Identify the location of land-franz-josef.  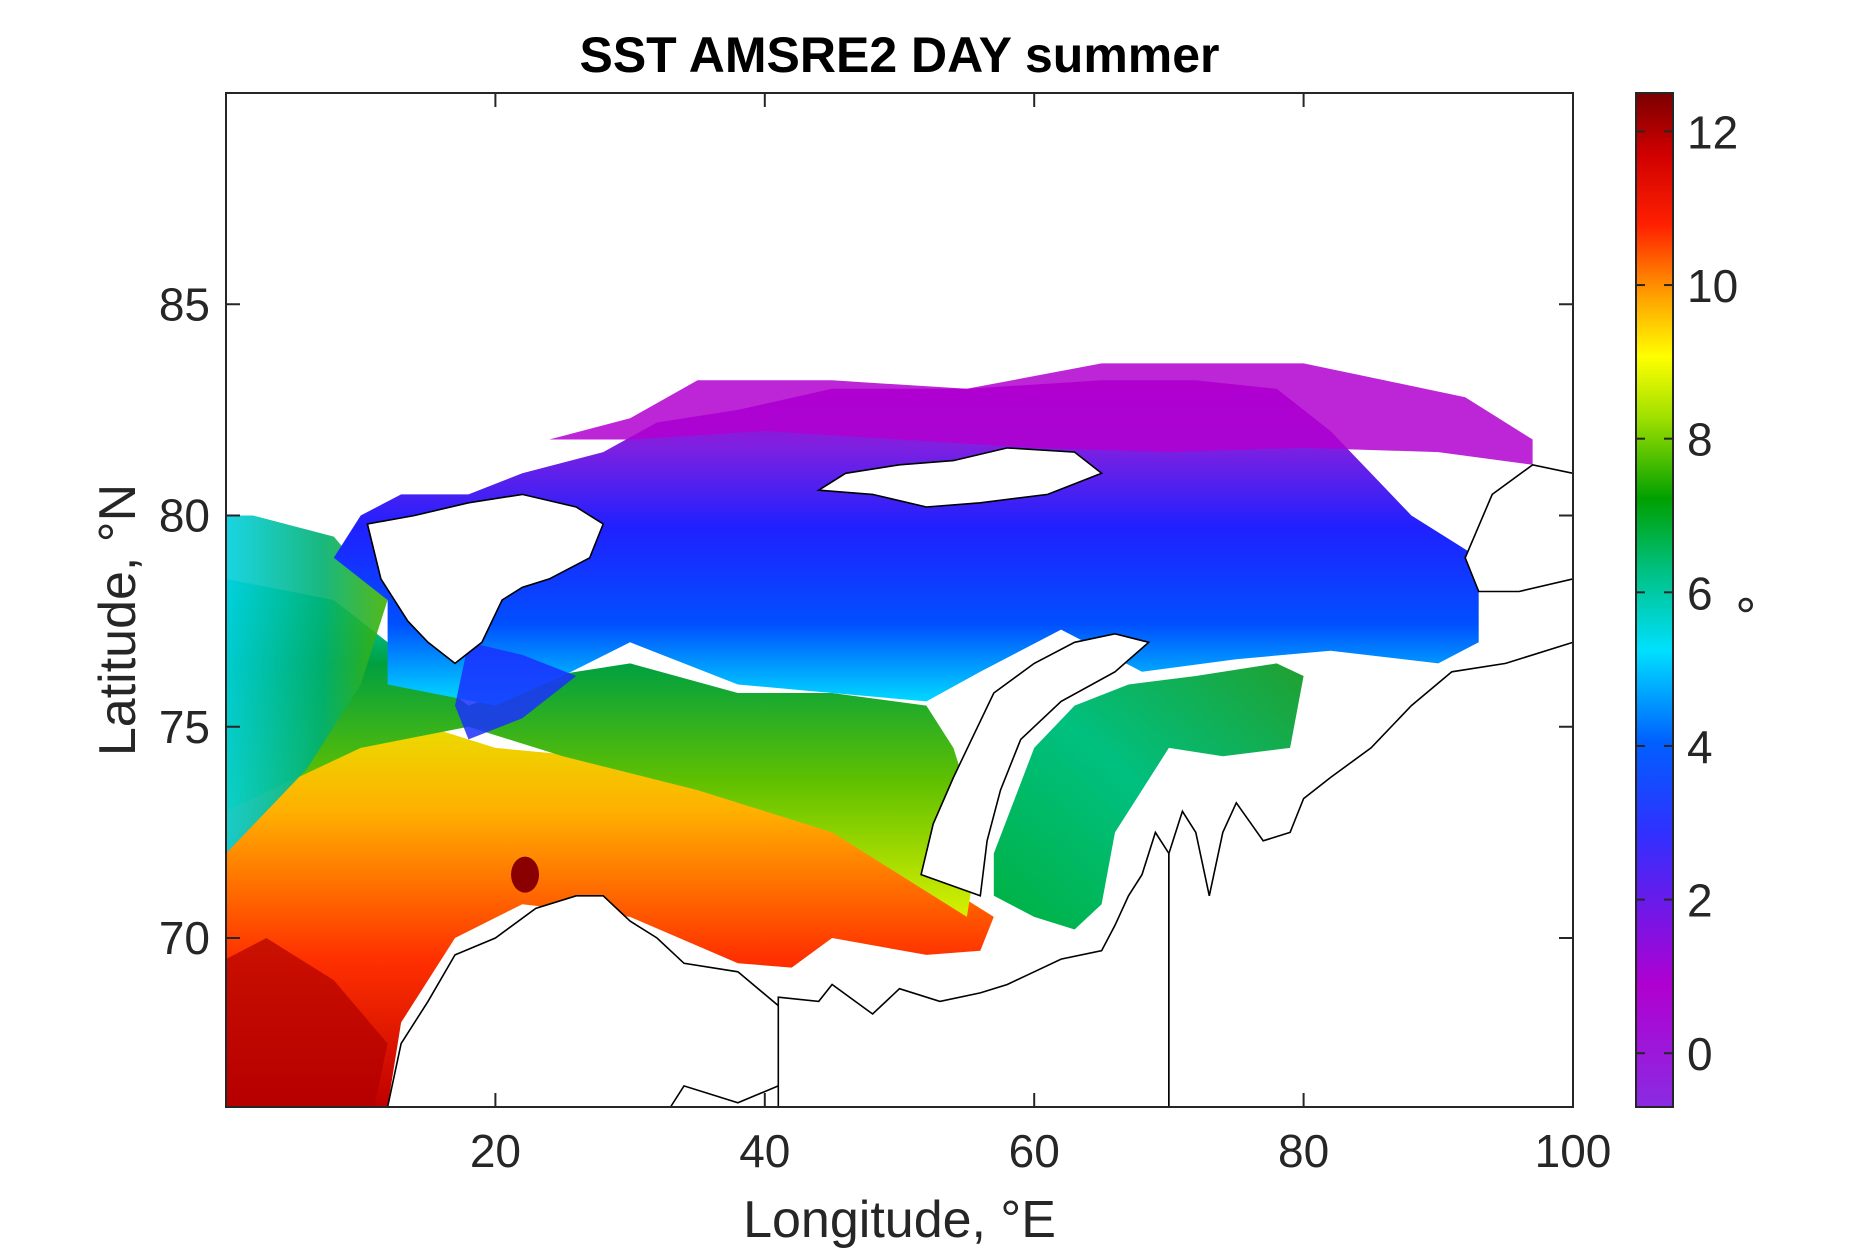
(960, 477).